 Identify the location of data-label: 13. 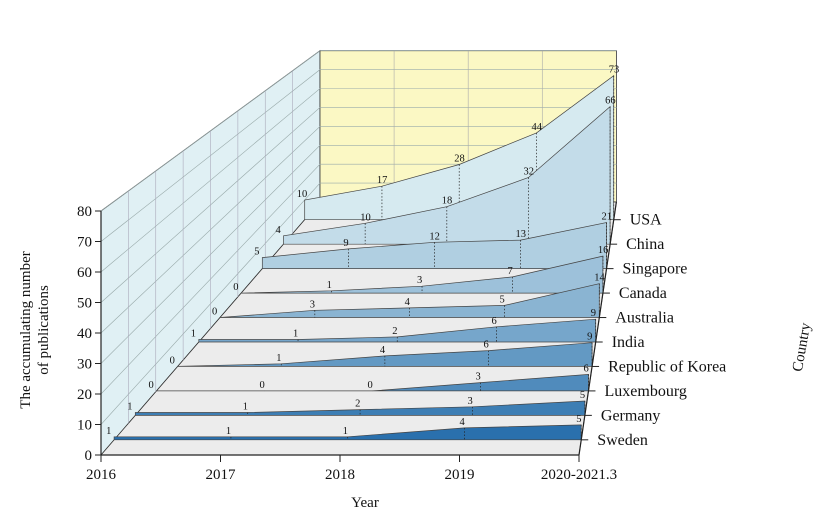
(521, 234).